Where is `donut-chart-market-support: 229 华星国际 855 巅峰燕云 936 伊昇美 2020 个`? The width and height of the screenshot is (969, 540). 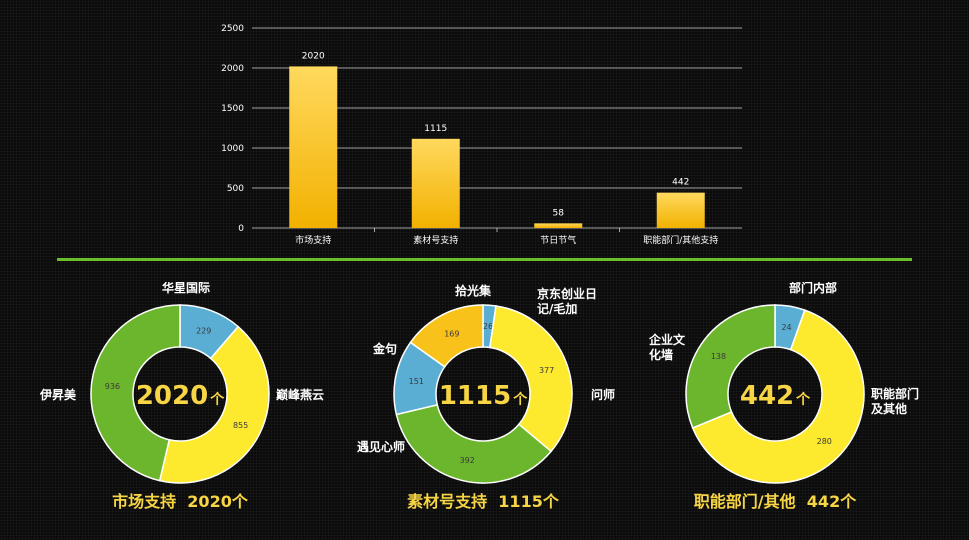 donut-chart-market-support: 229 华星国际 855 巅峰燕云 936 伊昇美 2020 个 is located at coordinates (181, 383).